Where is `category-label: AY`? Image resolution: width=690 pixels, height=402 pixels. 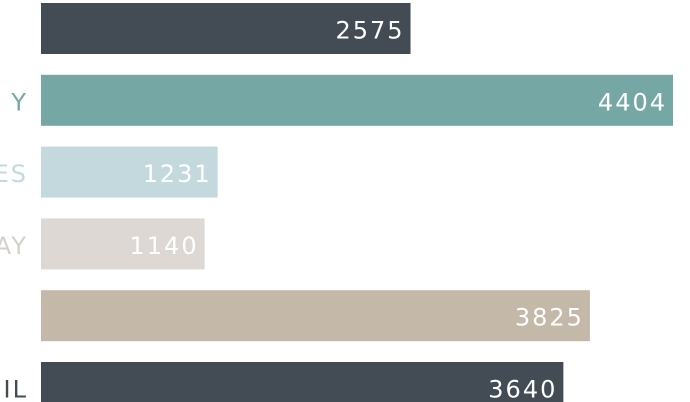 category-label: AY is located at coordinates (14, 246).